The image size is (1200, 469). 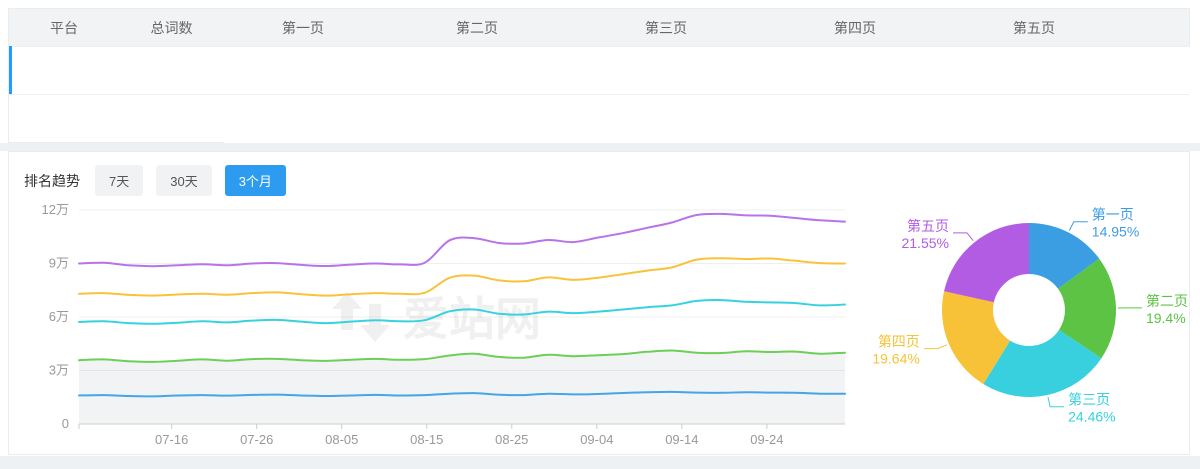 What do you see at coordinates (59, 370) in the screenshot?
I see `y-axis-label: 3万` at bounding box center [59, 370].